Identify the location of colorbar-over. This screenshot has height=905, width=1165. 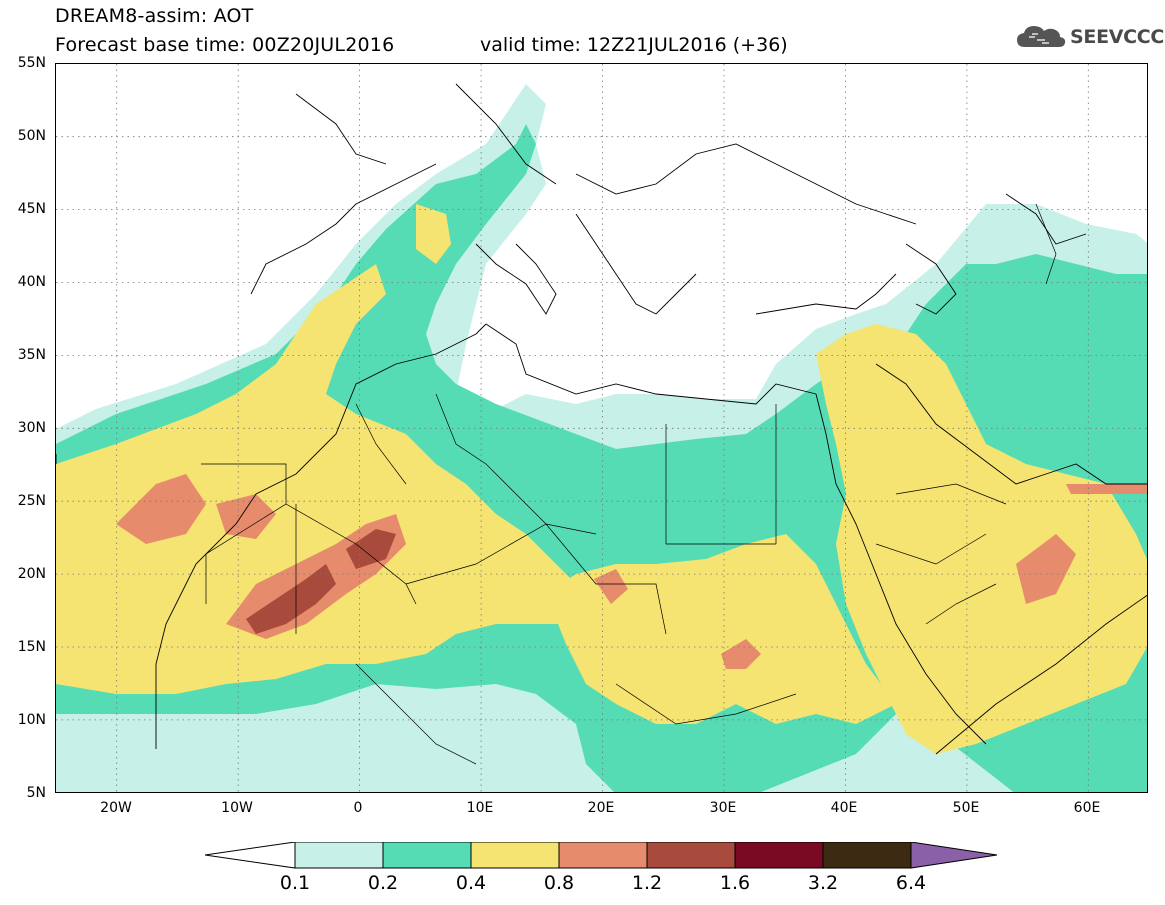
(954, 855).